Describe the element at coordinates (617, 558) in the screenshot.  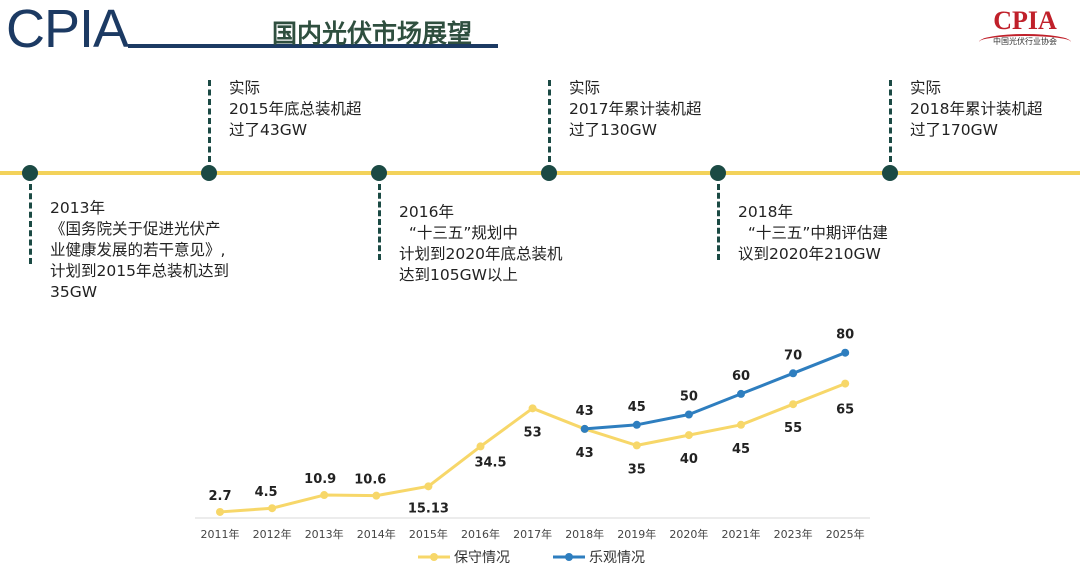
I see `legend-label: 乐观情况` at that location.